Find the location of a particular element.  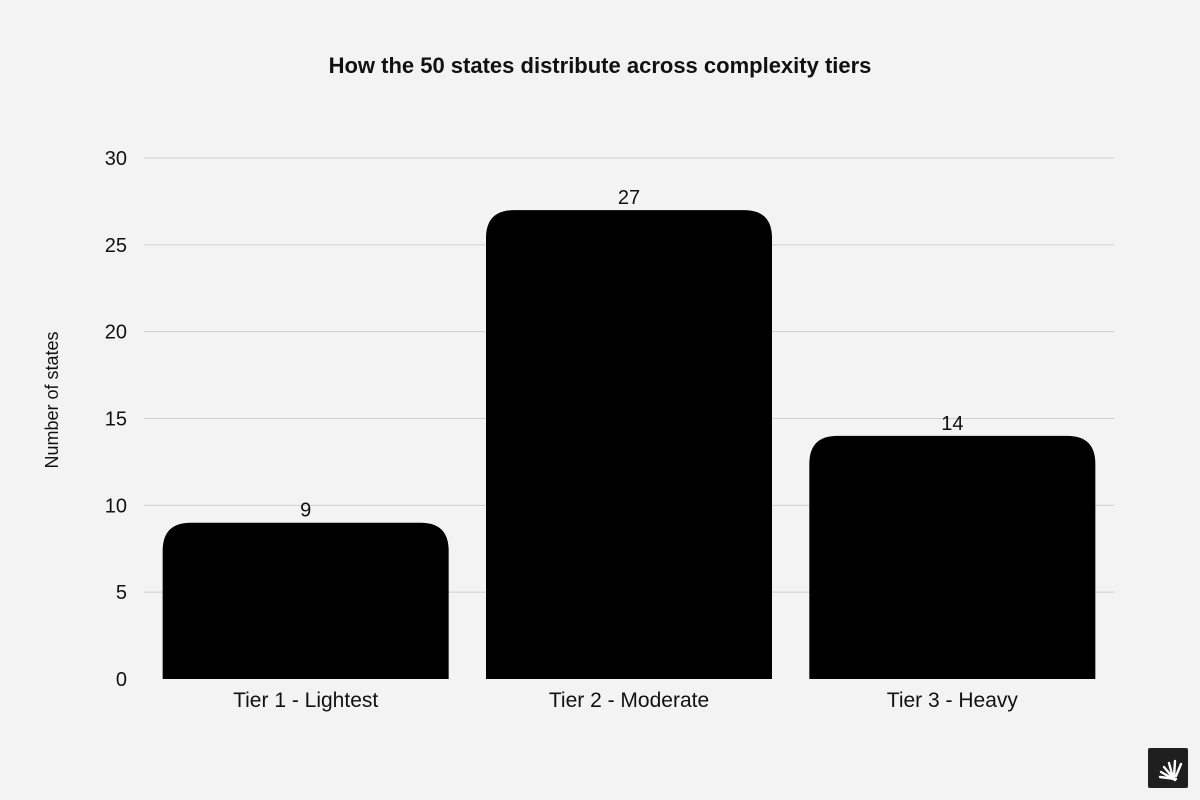

y-axis-label: Number of states is located at coordinates (52, 399).